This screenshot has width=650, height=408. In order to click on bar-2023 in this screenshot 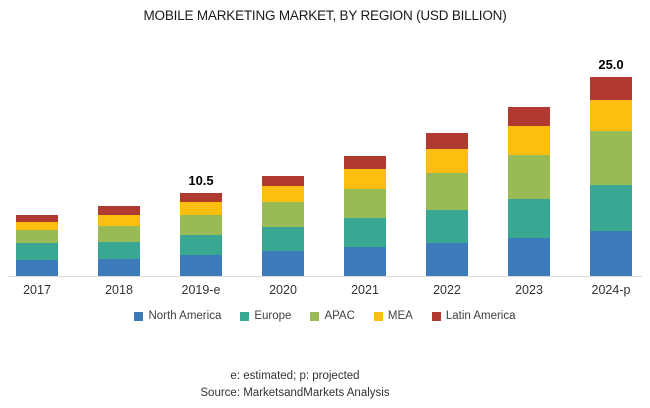, I will do `click(529, 191)`.